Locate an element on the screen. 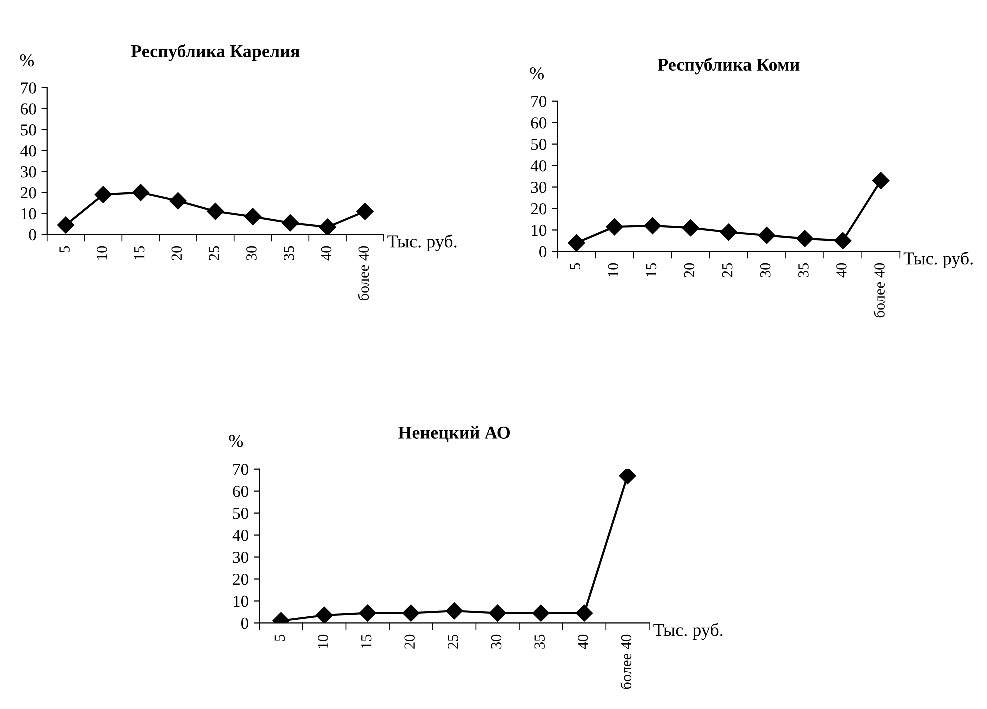  chart-title: Республика Коми is located at coordinates (729, 66).